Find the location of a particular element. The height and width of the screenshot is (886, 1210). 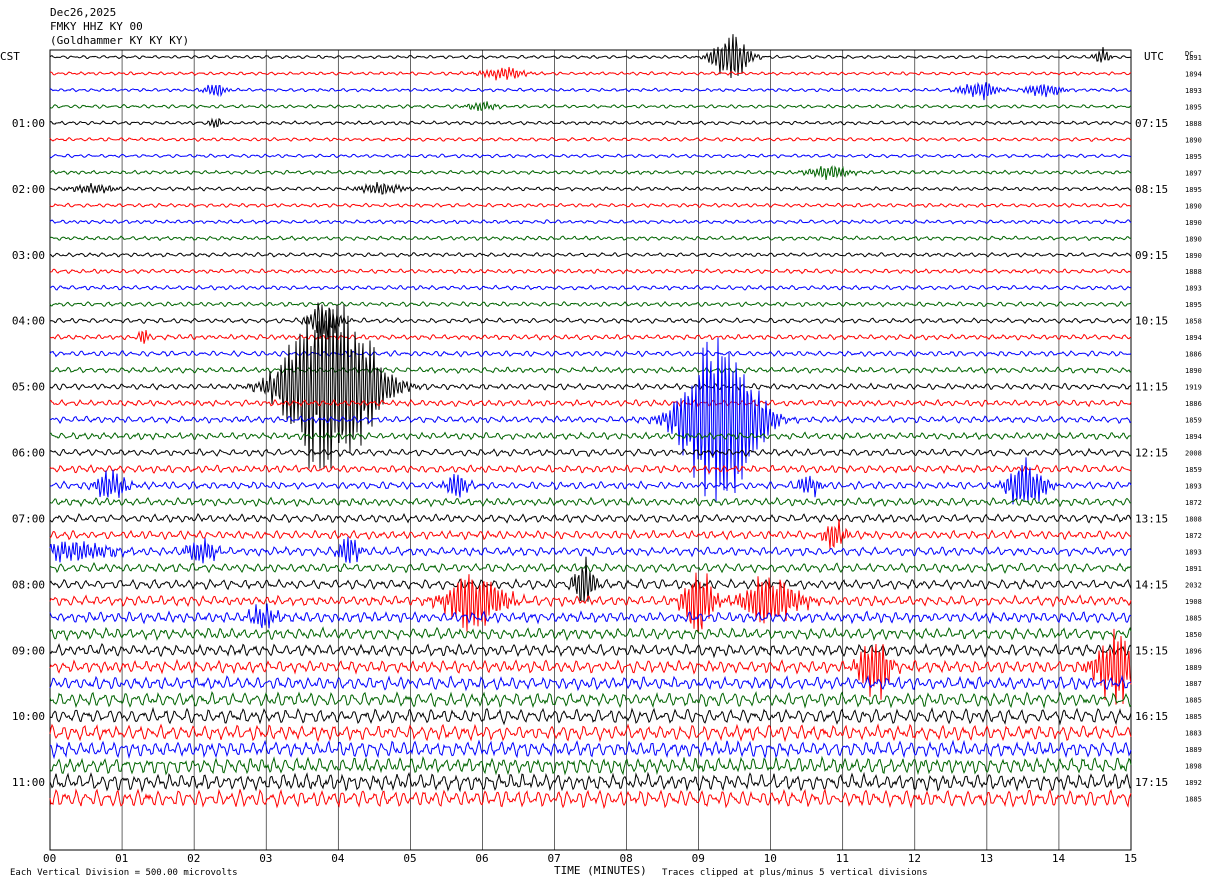

right-time-label: 14:15 is located at coordinates (1151, 584).